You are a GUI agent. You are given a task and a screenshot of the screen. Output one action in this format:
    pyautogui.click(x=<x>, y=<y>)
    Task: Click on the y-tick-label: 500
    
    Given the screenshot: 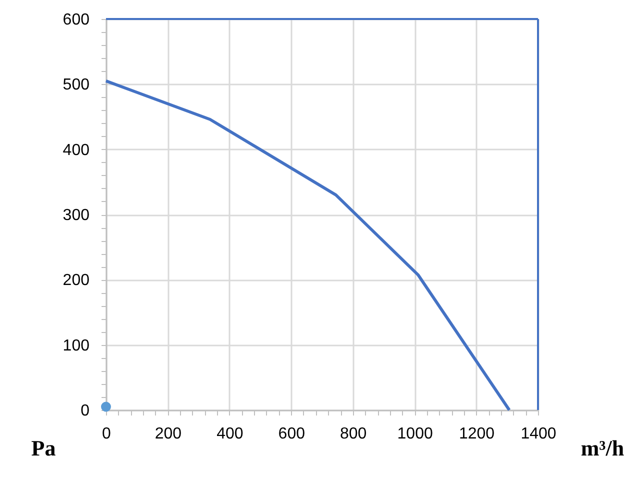 What is the action you would take?
    pyautogui.click(x=76, y=85)
    